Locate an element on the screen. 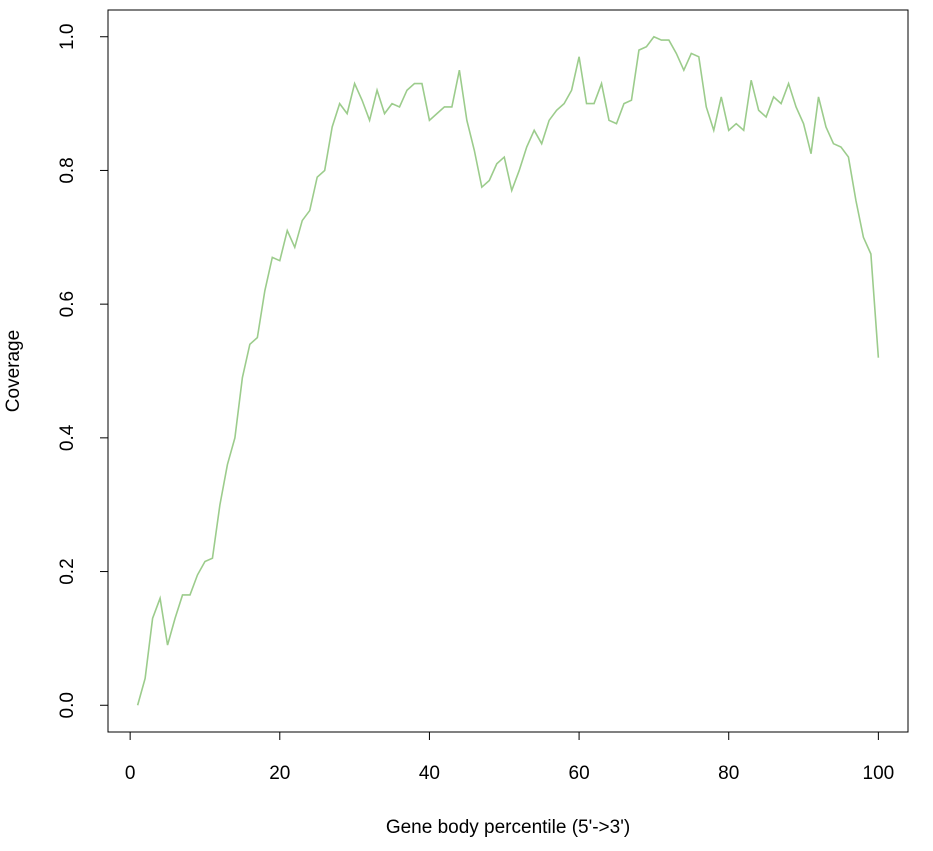 The width and height of the screenshot is (933, 851). x-tick-label: 60 is located at coordinates (579, 773).